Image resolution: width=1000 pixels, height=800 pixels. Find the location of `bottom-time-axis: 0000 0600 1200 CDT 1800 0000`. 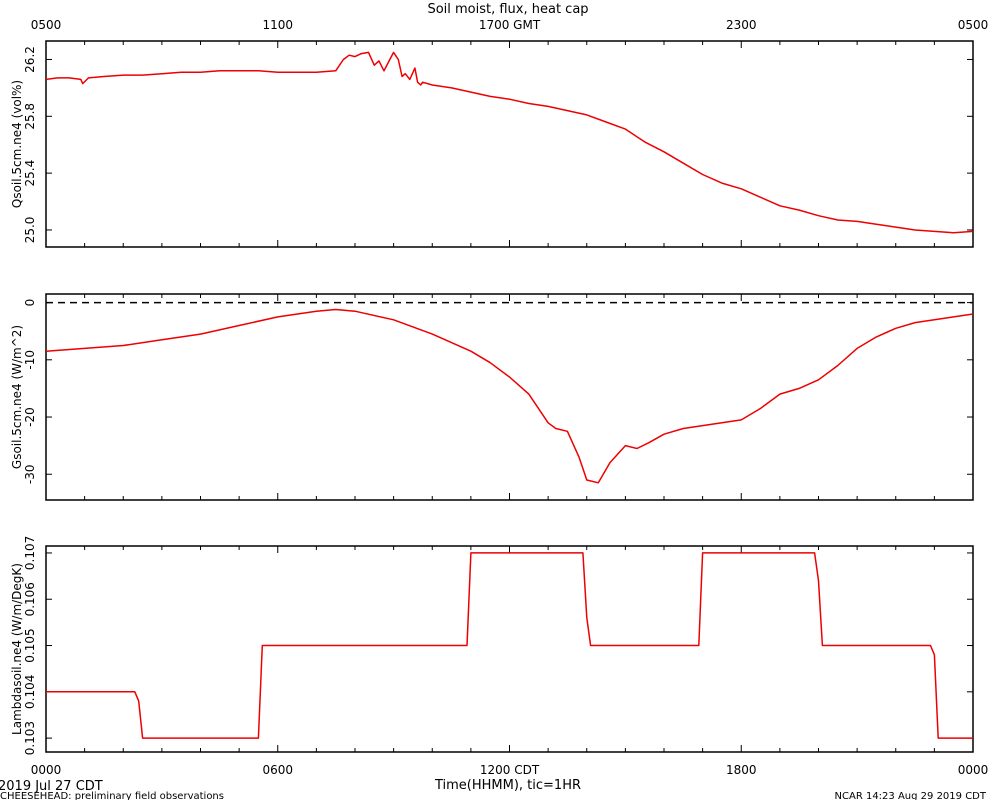

bottom-time-axis: 0000 0600 1200 CDT 1800 0000 is located at coordinates (510, 770).